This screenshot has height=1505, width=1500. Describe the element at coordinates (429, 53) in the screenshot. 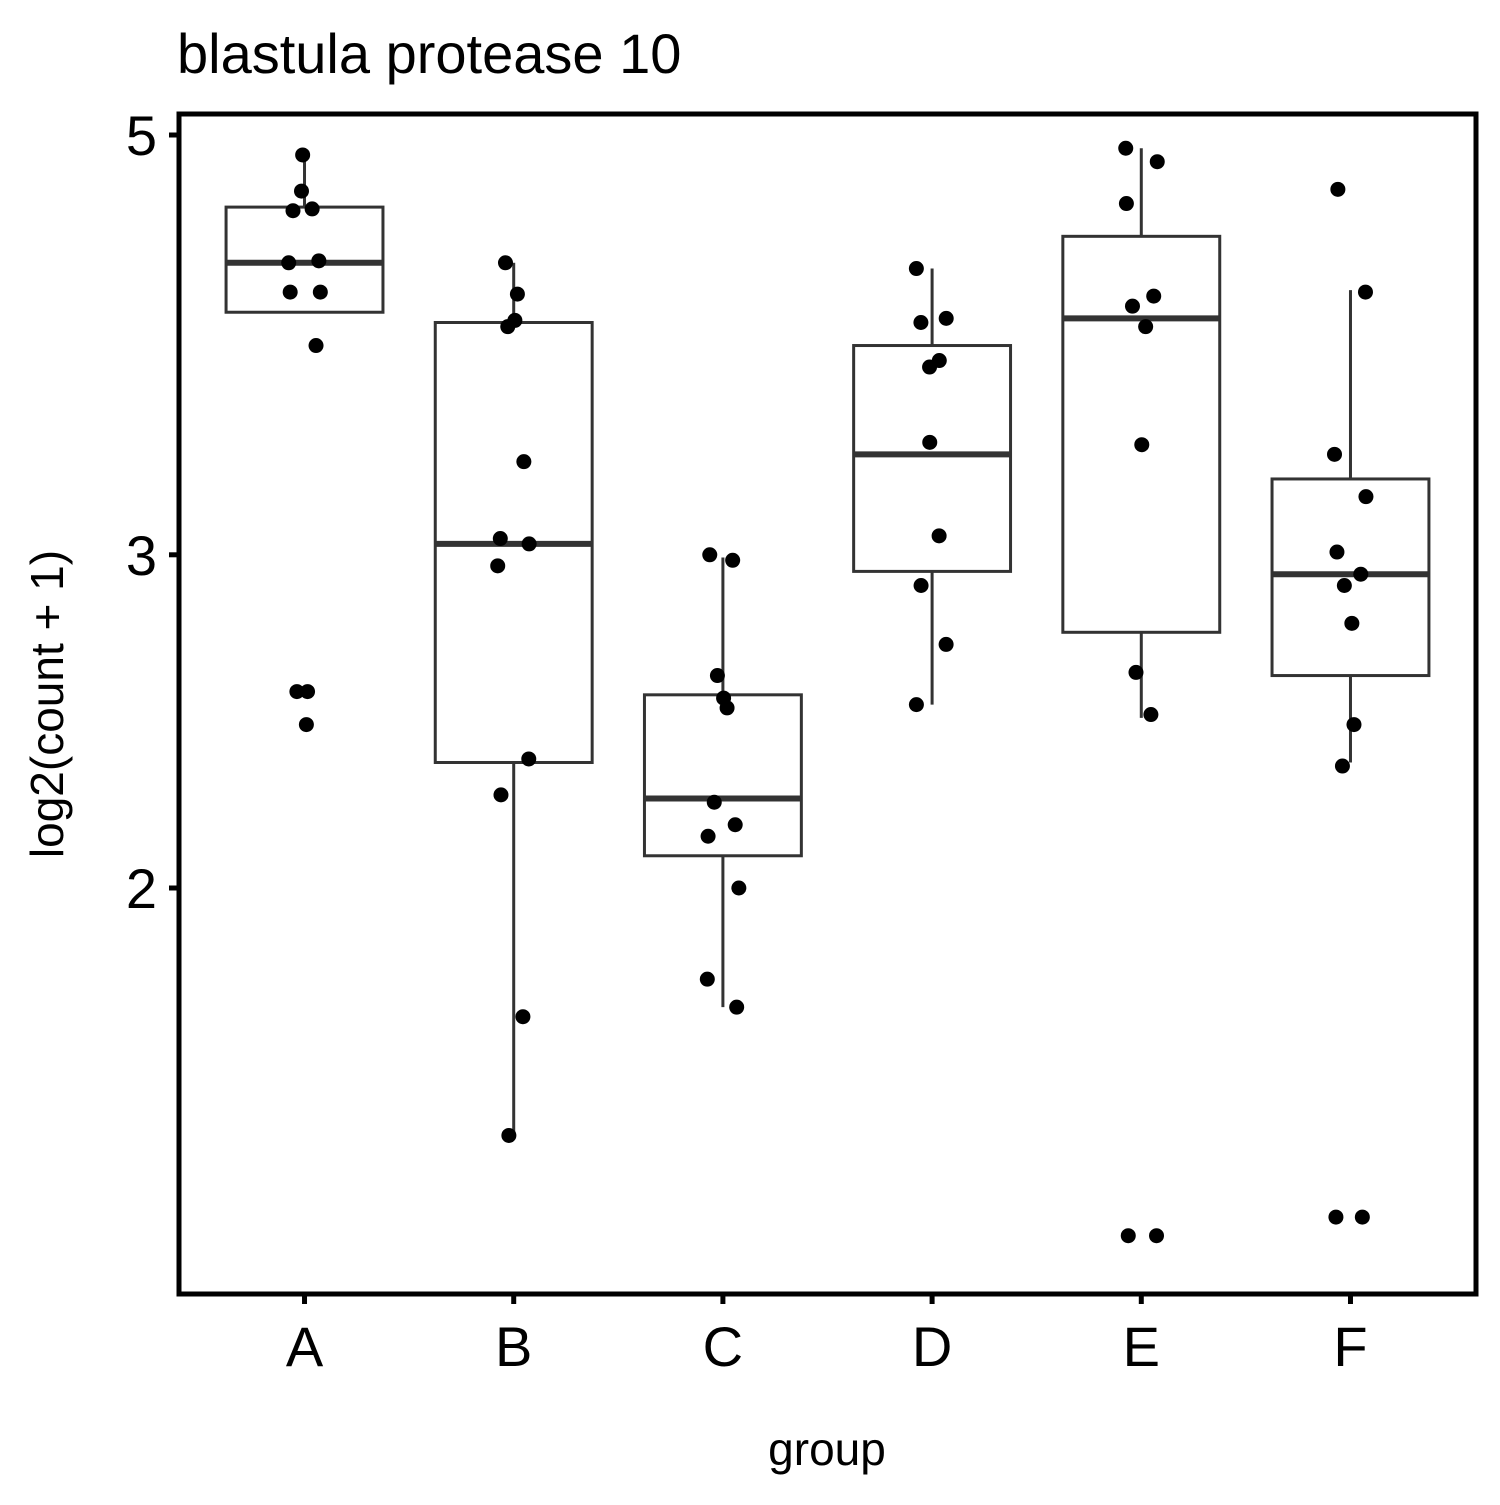

I see `chart-title: blastula protease 10` at that location.